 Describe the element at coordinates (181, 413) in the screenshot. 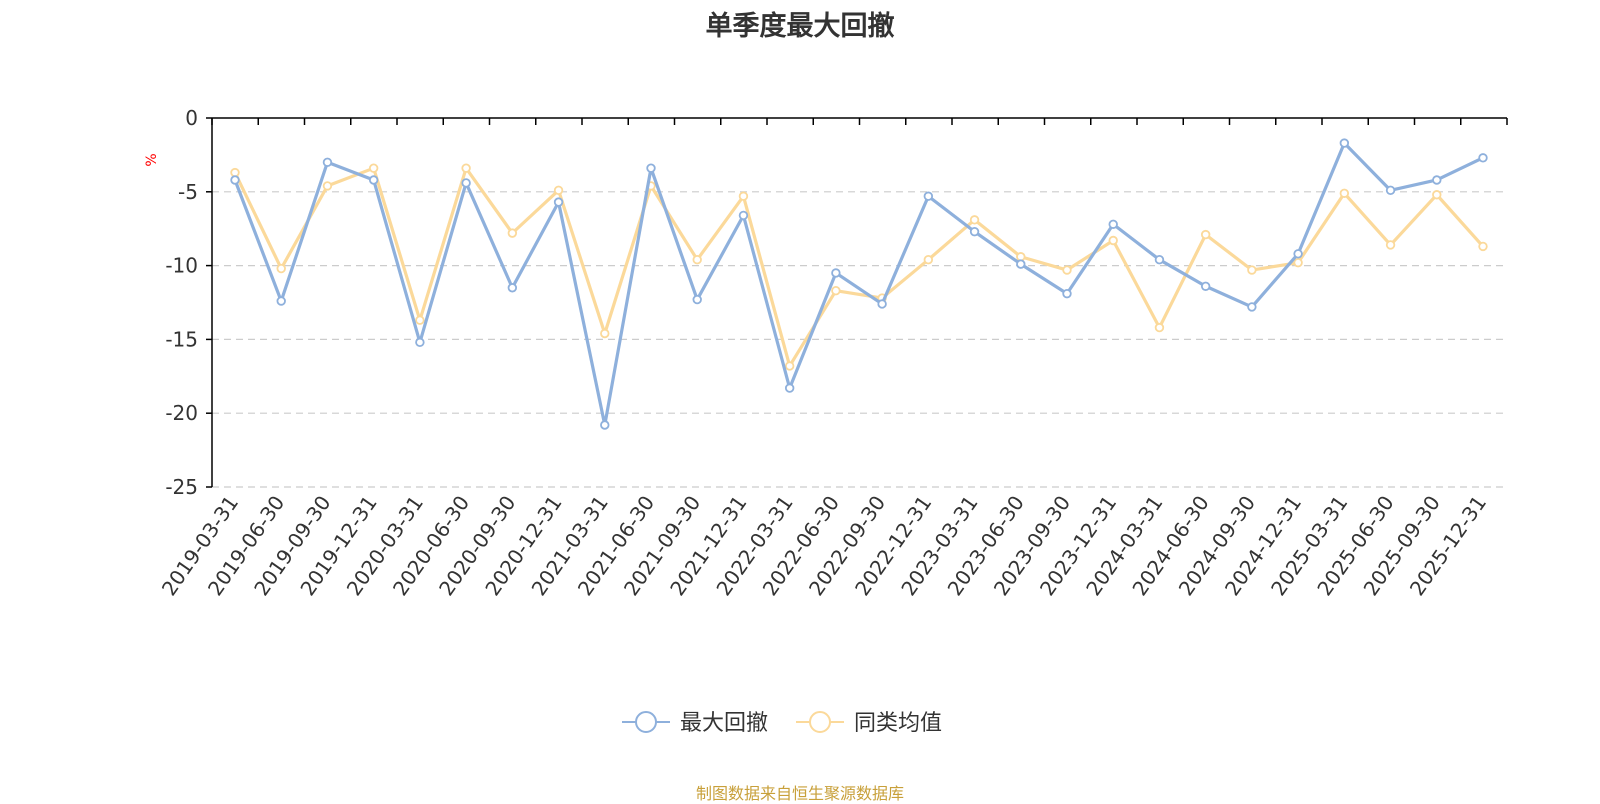

I see `y-tick-label: -20` at that location.